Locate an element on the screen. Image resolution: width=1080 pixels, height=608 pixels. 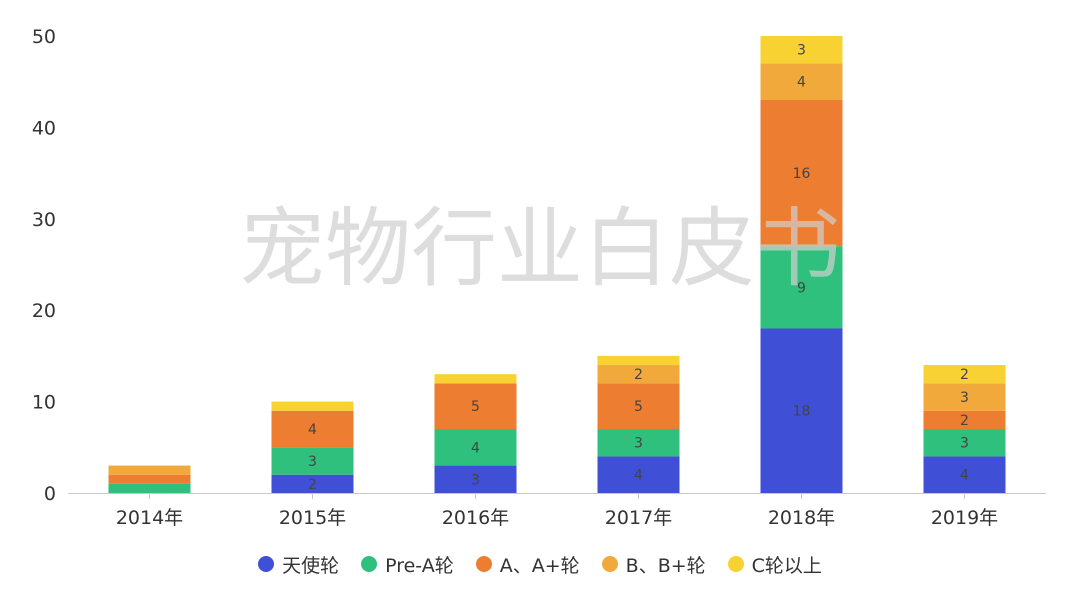
bar-value-label: 16 is located at coordinates (802, 174).